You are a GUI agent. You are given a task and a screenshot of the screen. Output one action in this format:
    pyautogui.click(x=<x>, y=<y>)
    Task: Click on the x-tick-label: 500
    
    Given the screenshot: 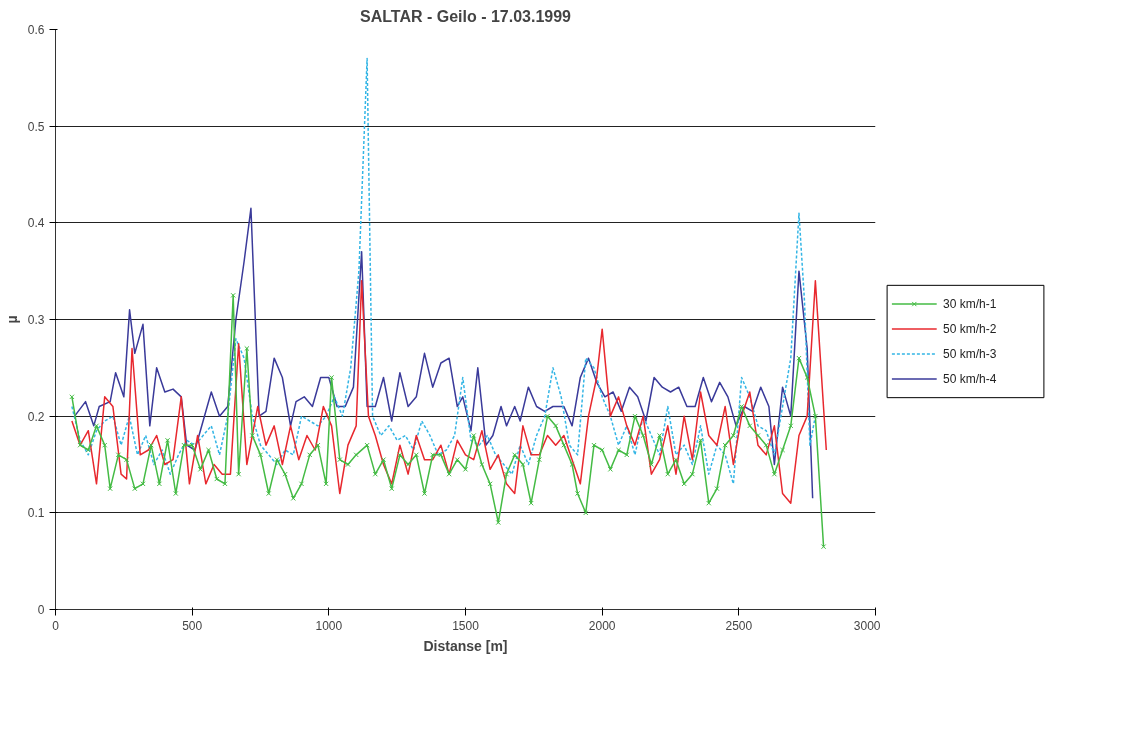 What is the action you would take?
    pyautogui.click(x=192, y=625)
    